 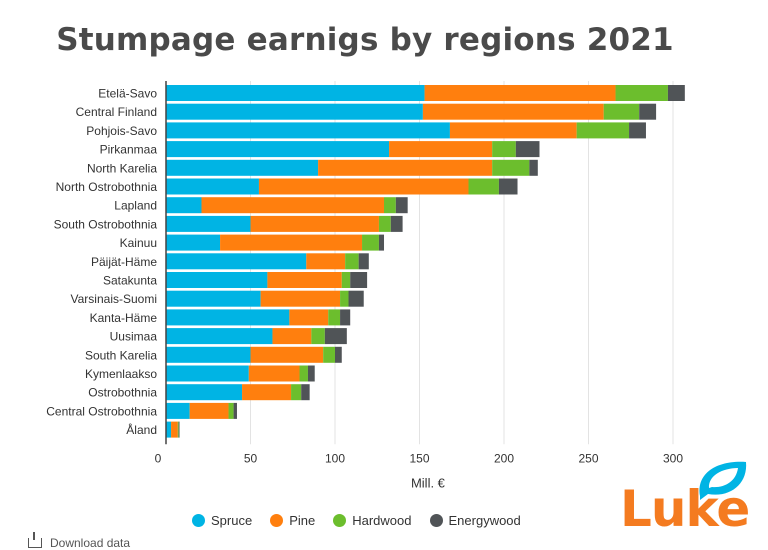 What do you see at coordinates (475, 520) in the screenshot?
I see `legend-item-energywood: Energywood` at bounding box center [475, 520].